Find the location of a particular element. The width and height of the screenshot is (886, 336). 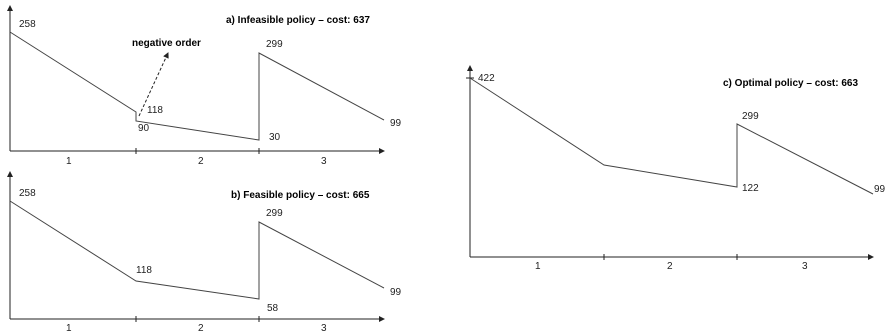

panel-b-value-label: 299 is located at coordinates (274, 213).